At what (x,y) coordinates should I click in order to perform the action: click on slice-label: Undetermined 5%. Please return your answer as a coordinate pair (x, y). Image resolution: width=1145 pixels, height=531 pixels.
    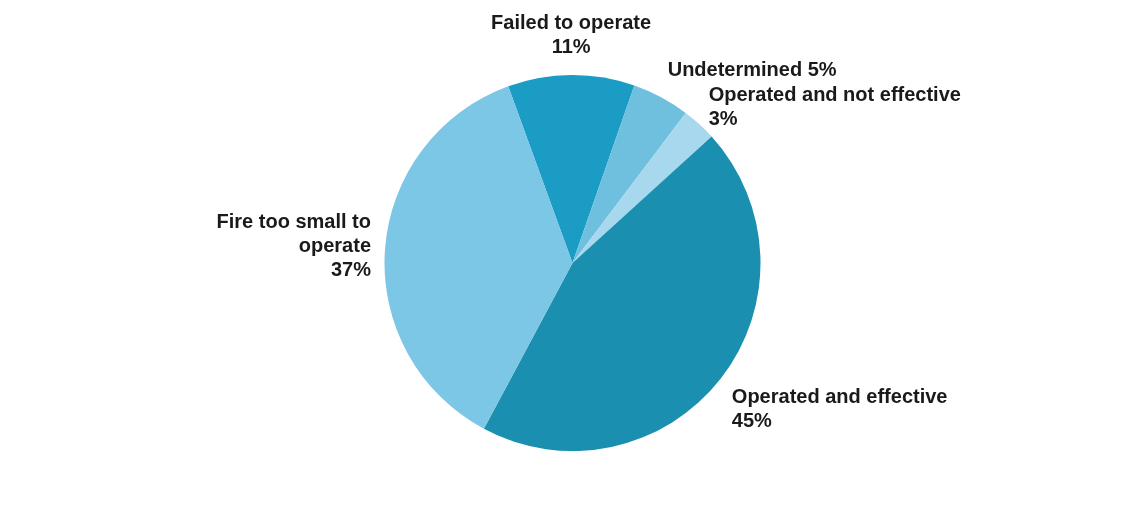
    Looking at the image, I should click on (752, 69).